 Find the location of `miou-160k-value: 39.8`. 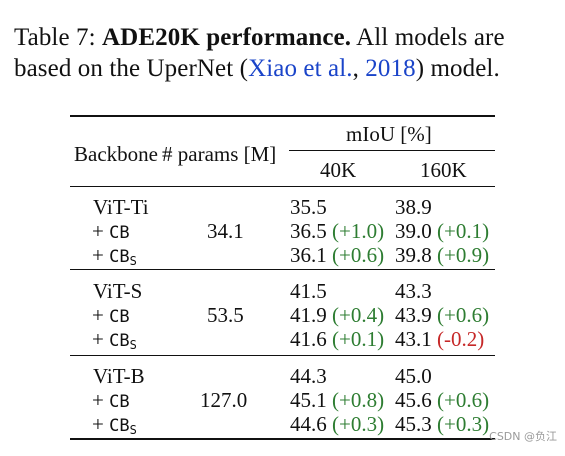

miou-160k-value: 39.8 is located at coordinates (413, 255).